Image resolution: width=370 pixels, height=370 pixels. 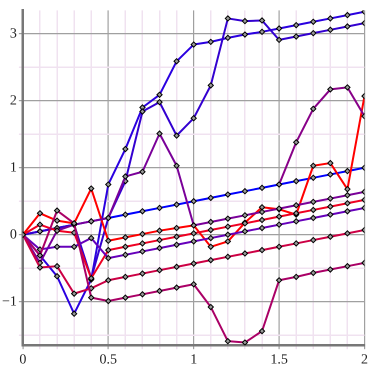 What do you see at coordinates (109, 360) in the screenshot?
I see `x-tick-label: 0.5` at bounding box center [109, 360].